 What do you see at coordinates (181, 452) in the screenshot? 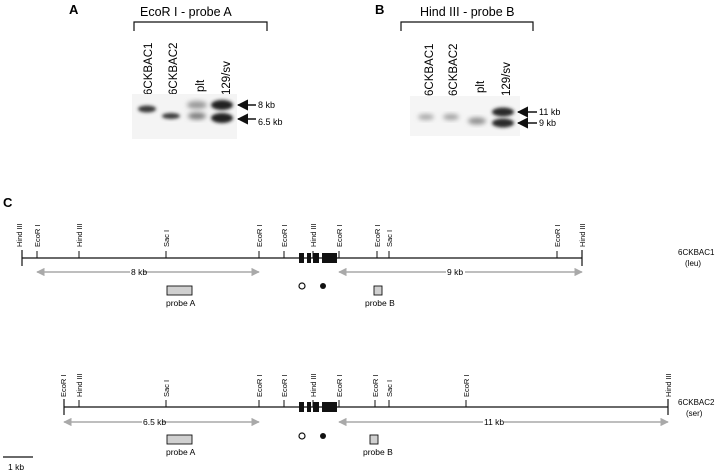
I see `map-2-probe-a-label: probe A` at bounding box center [181, 452].